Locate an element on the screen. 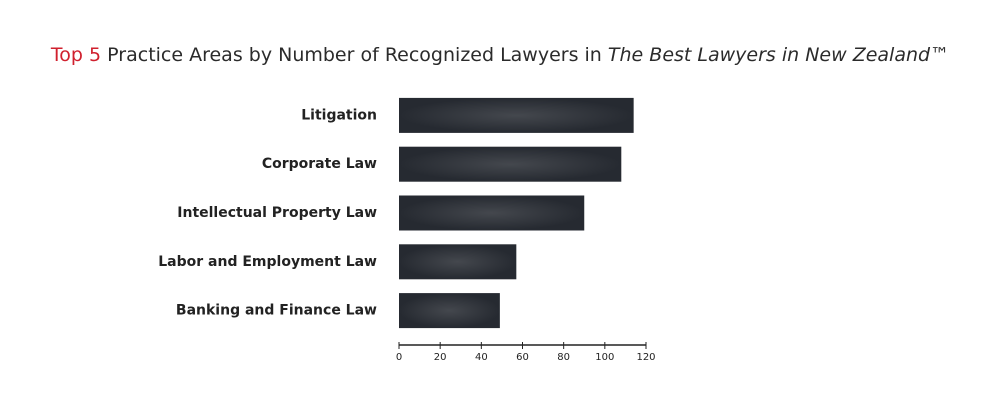 The height and width of the screenshot is (400, 1000). x-tick-label: 20 is located at coordinates (440, 357).